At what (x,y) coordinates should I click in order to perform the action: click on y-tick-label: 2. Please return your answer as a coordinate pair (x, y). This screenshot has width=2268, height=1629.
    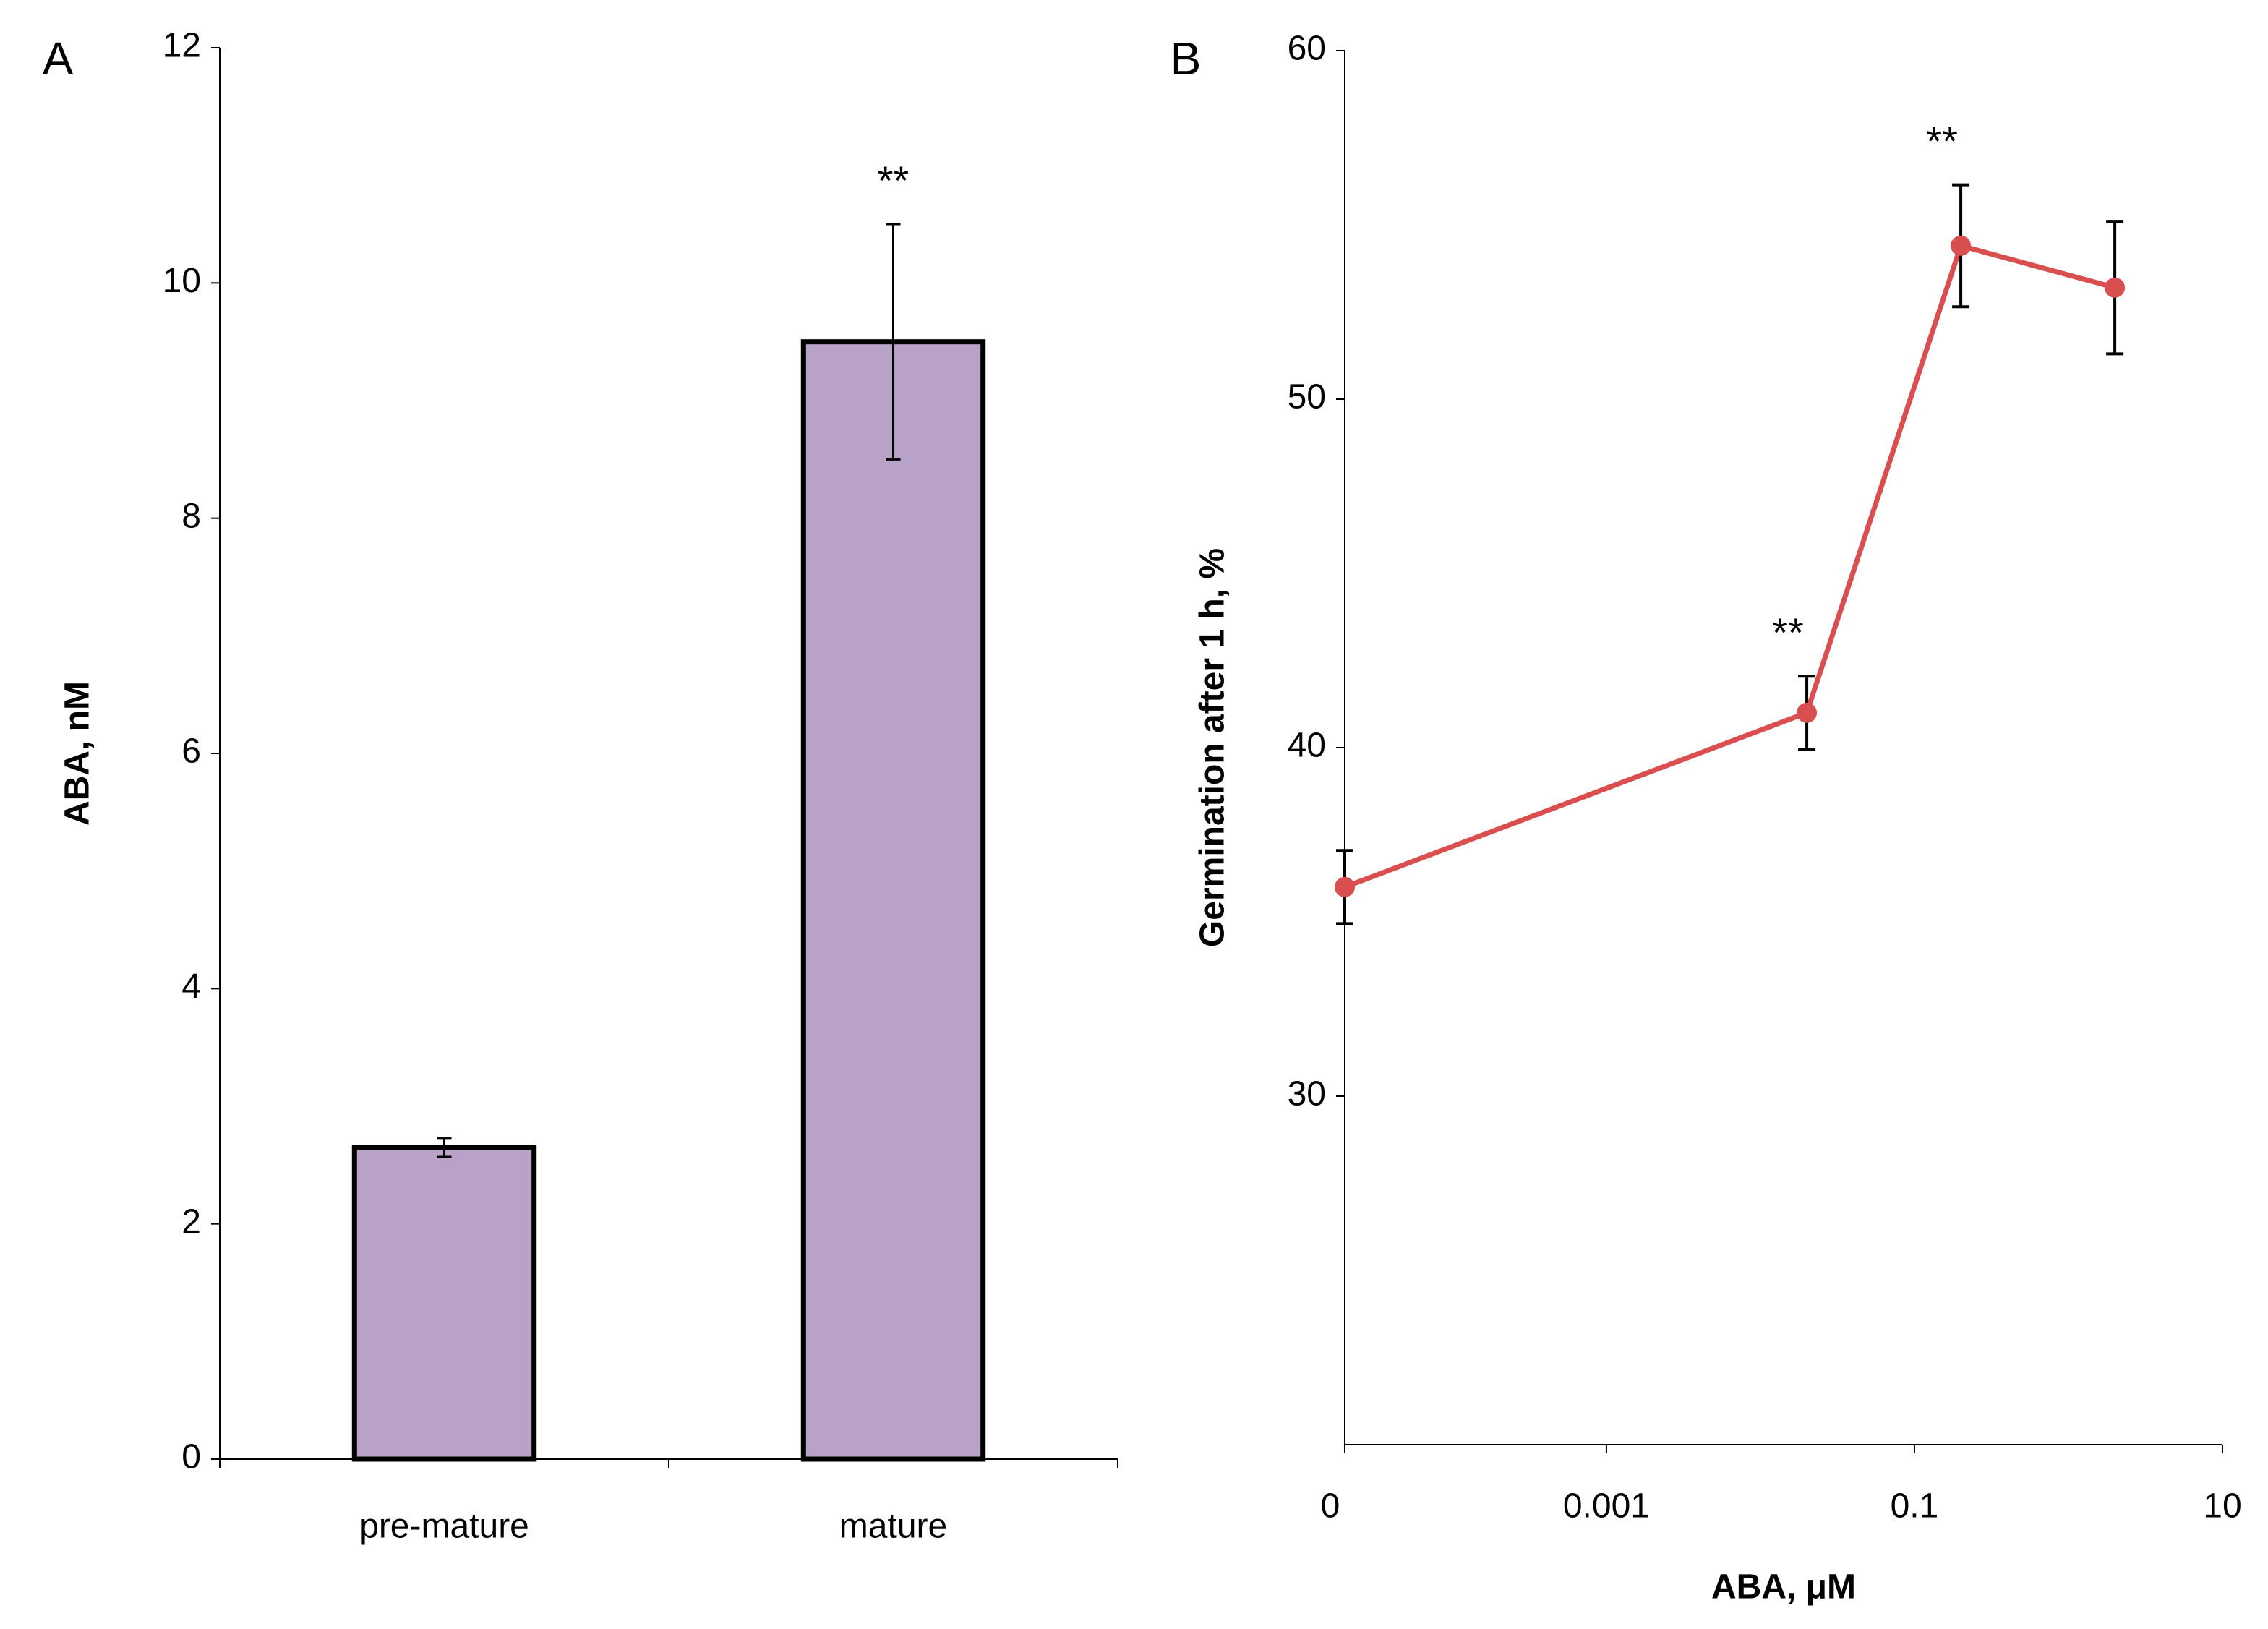
    Looking at the image, I should click on (191, 1221).